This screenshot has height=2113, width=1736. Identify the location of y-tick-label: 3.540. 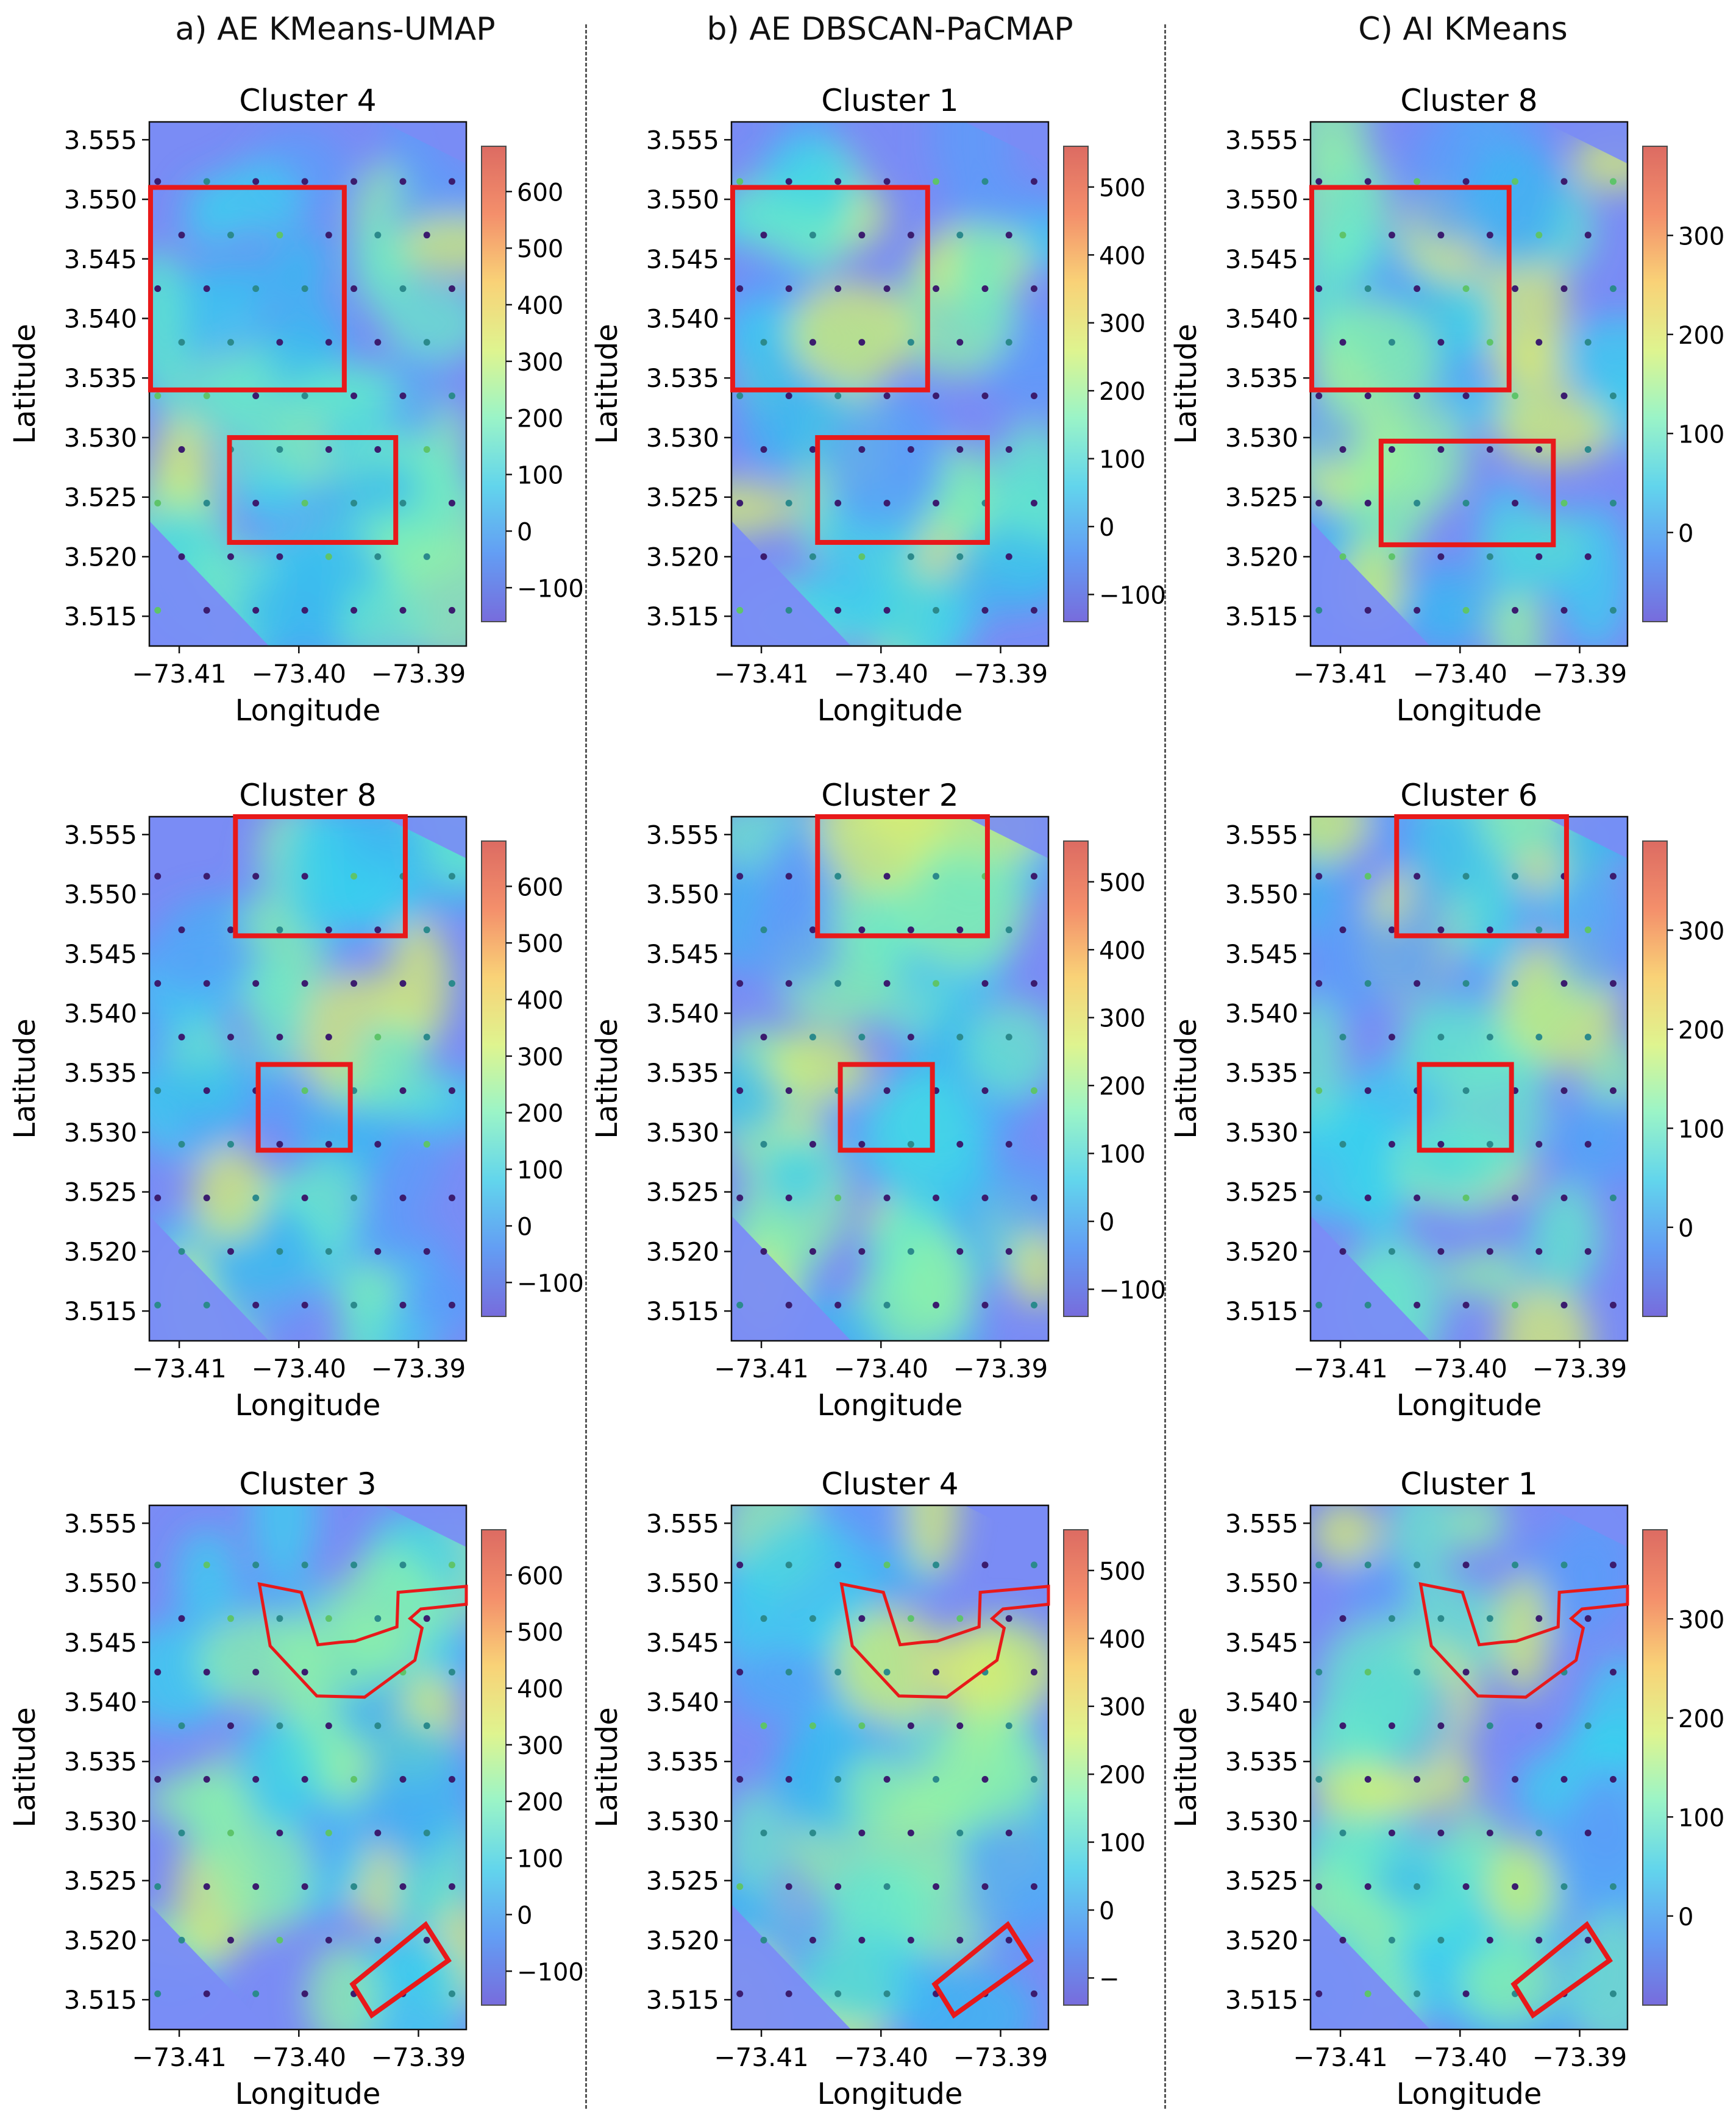
(1261, 1014).